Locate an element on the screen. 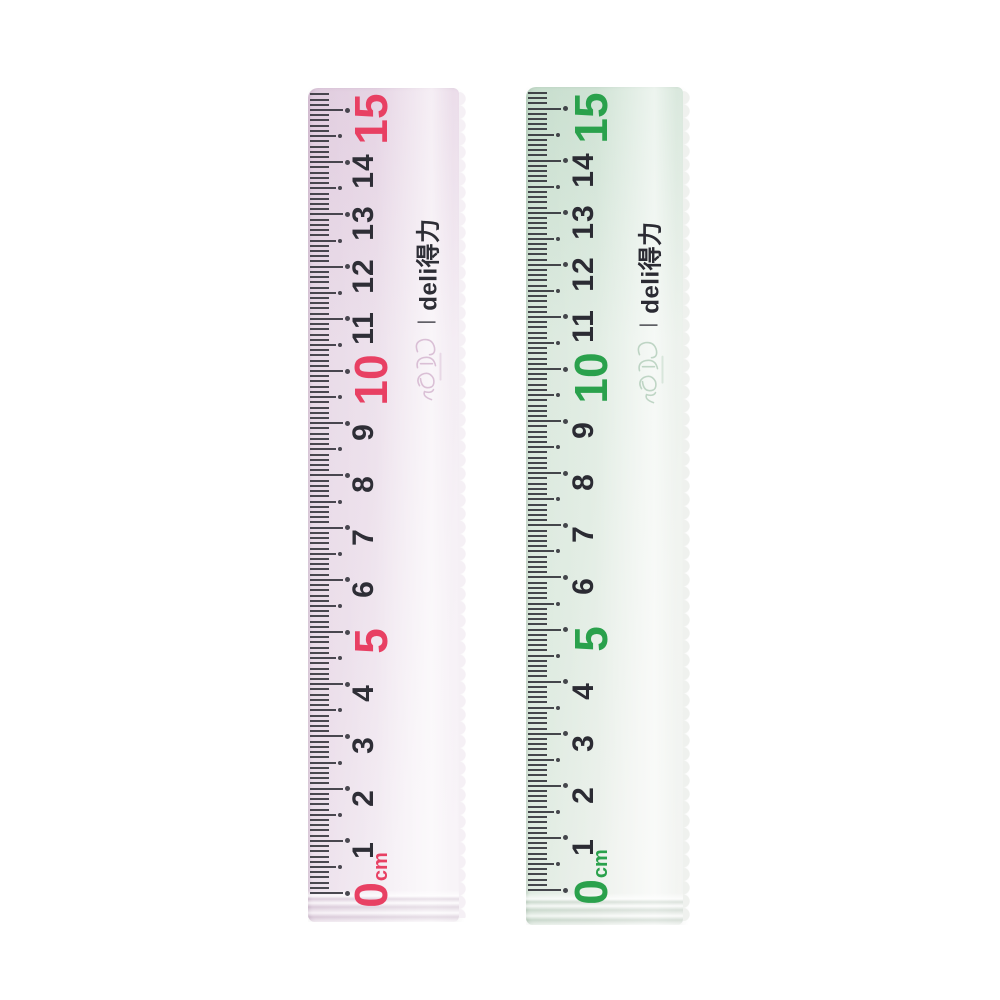  ruler-body is located at coordinates (383, 505).